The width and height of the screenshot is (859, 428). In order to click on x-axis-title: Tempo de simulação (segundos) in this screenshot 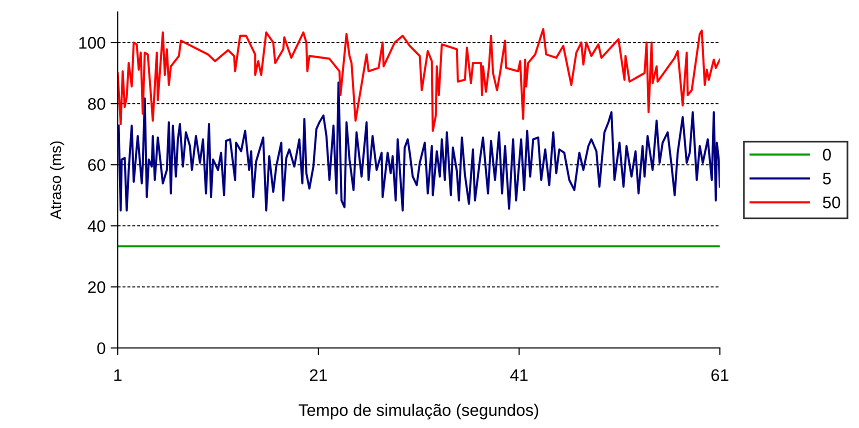, I will do `click(418, 412)`.